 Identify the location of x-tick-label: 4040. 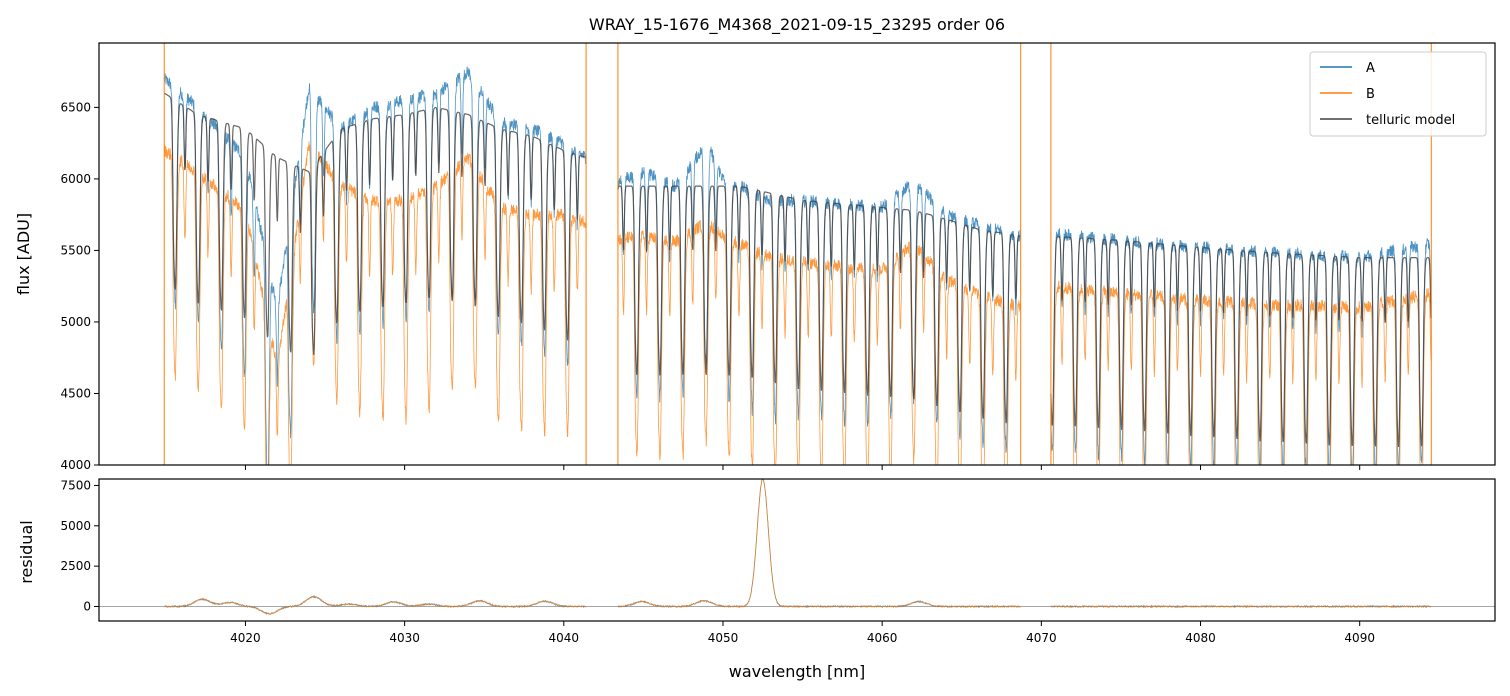
(564, 638).